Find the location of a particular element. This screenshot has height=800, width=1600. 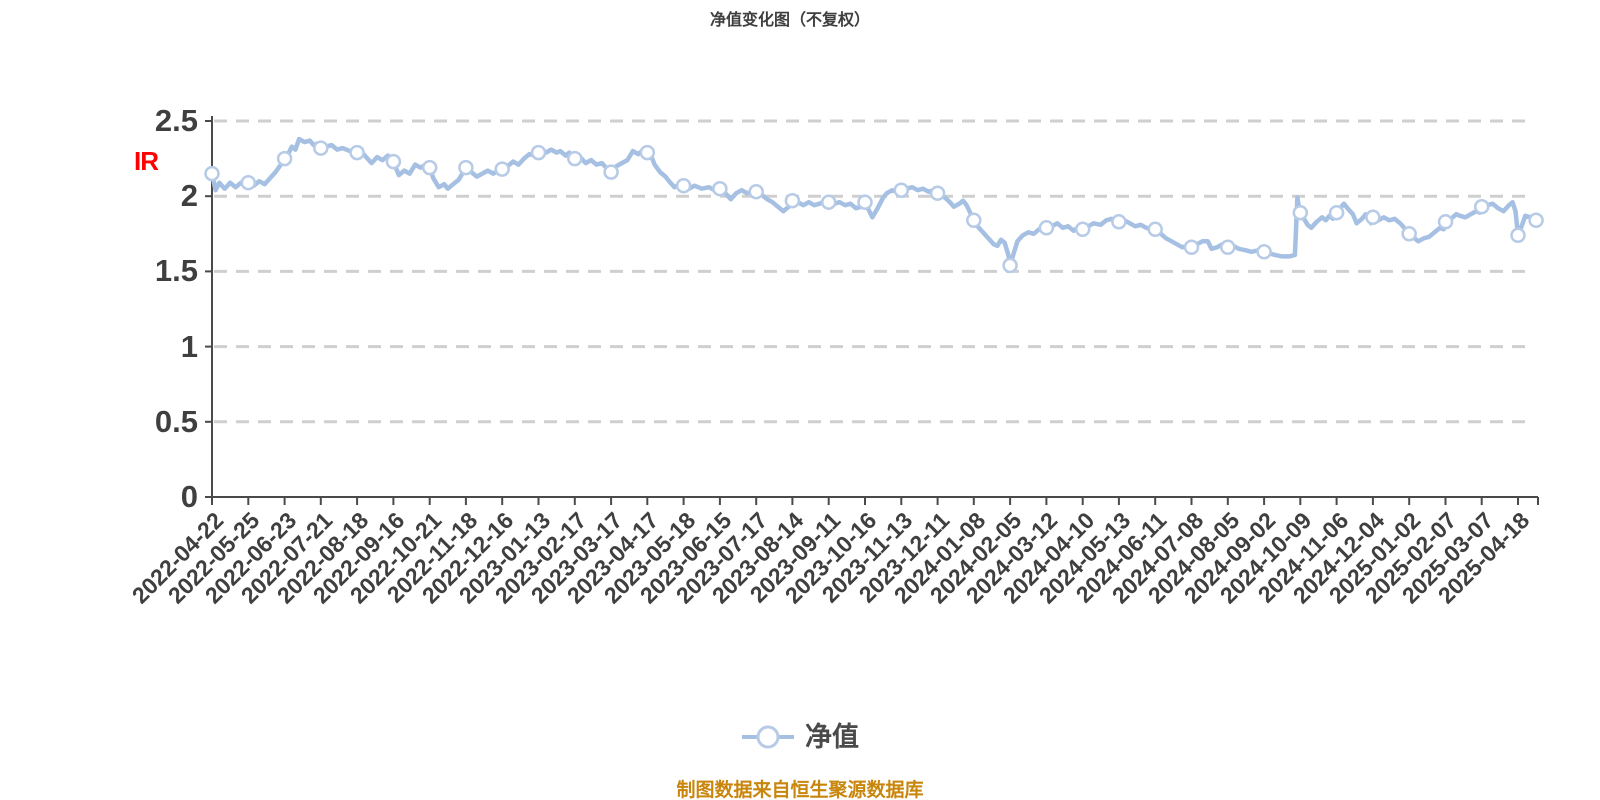

y-axis-tick-label: 2 is located at coordinates (189, 196).